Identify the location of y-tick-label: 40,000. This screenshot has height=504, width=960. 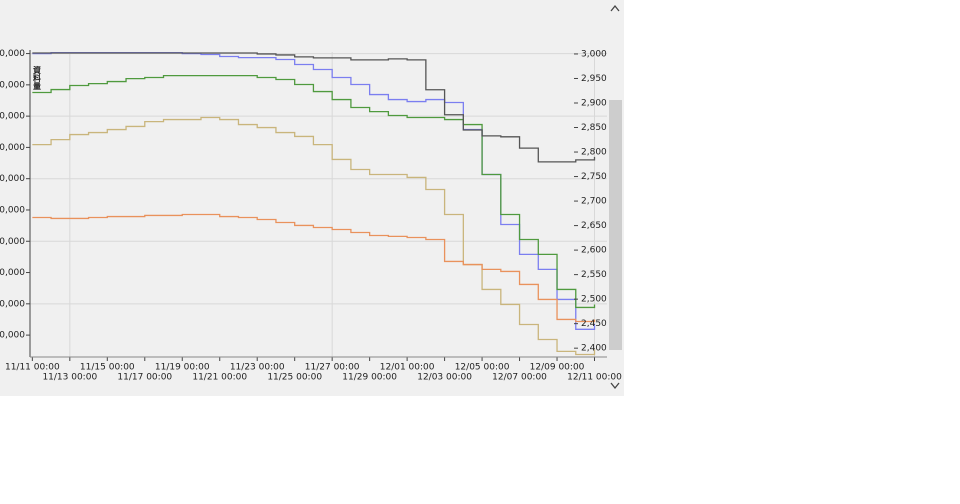
(12, 304).